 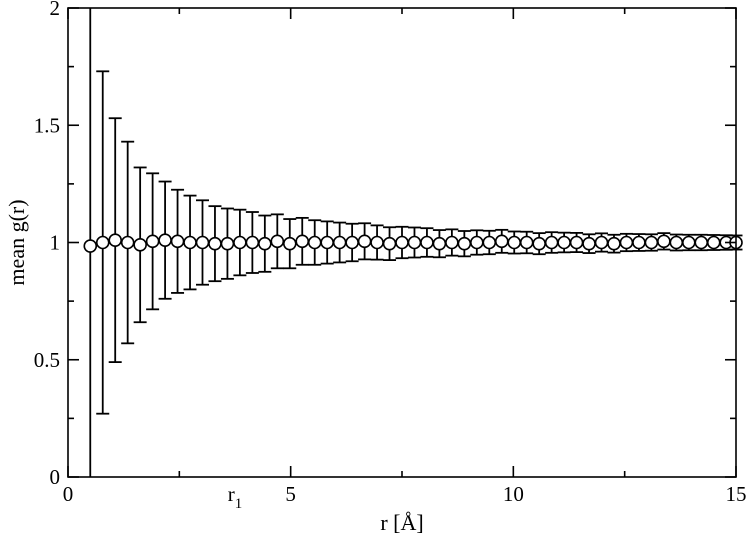 I want to click on x-tick-label: 15, so click(x=736, y=494).